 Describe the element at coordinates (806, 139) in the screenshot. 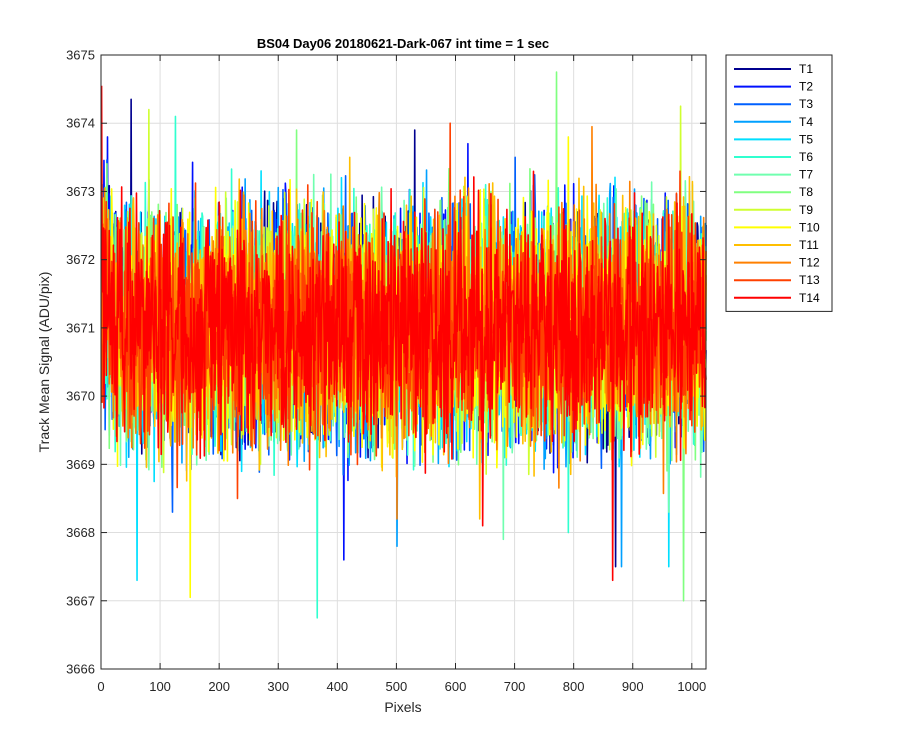

I see `legend-label-t5: T5` at that location.